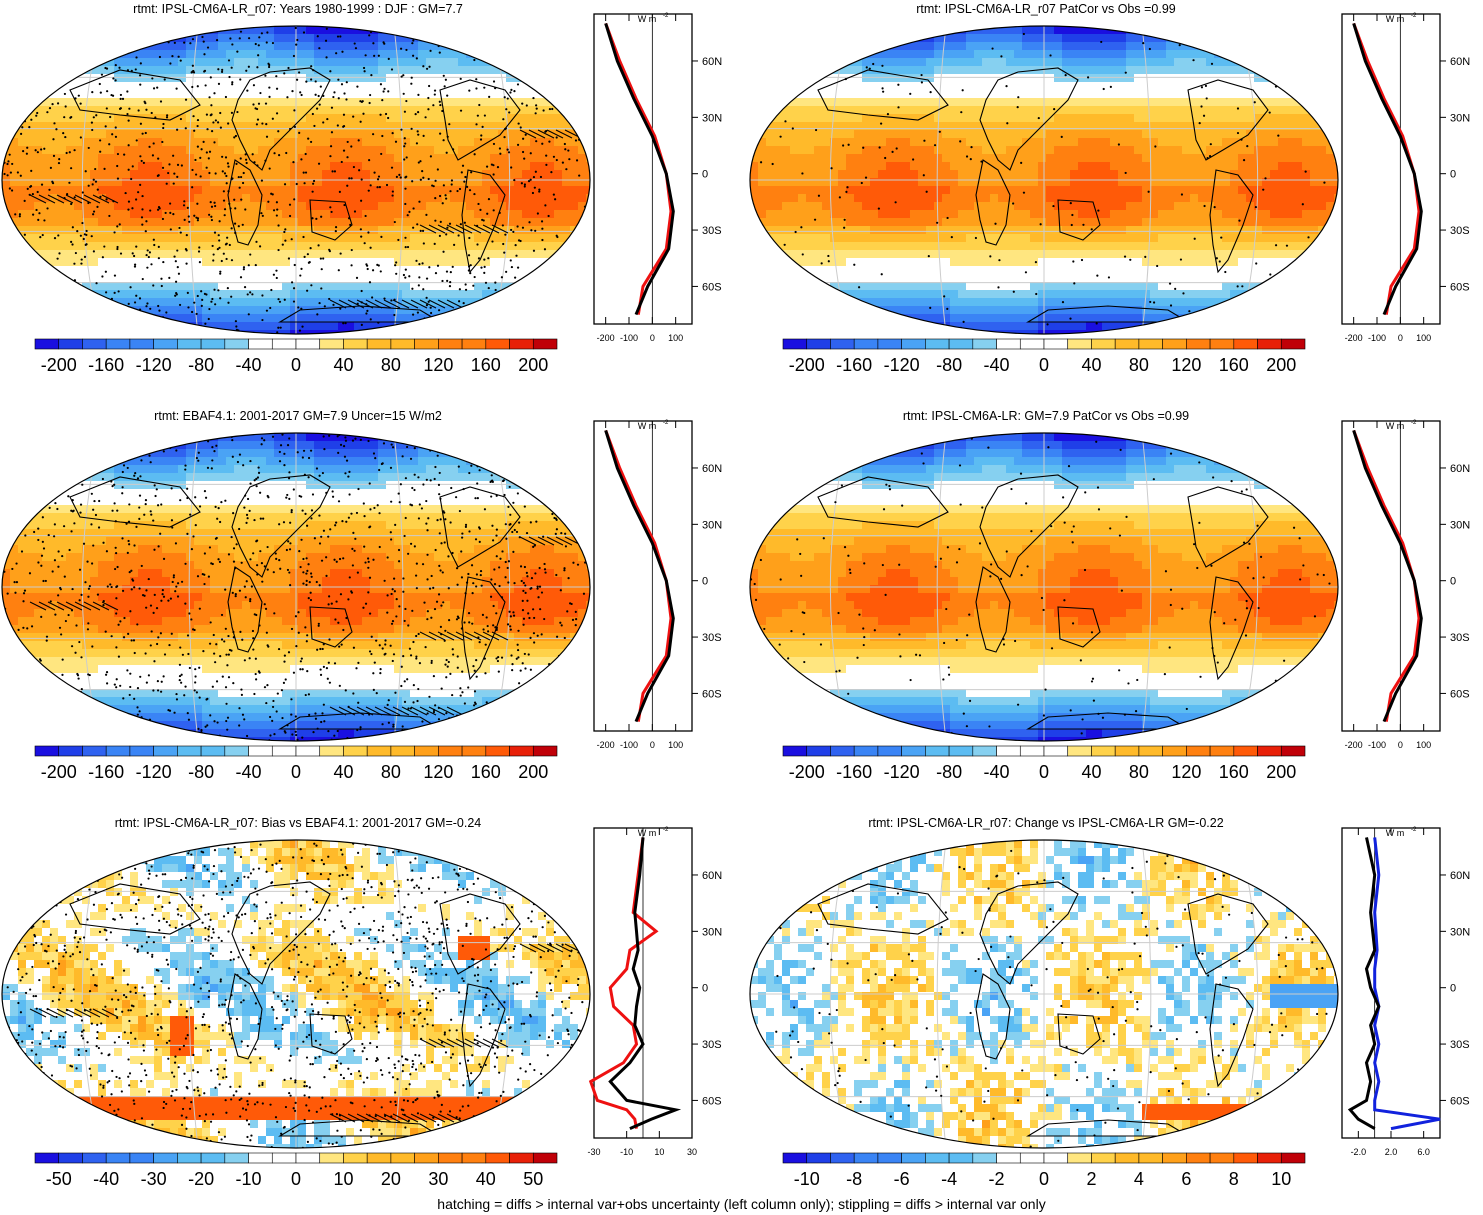 The image size is (1483, 1215). What do you see at coordinates (1391, 1152) in the screenshot?
I see `zonal-xtick: 2.0` at bounding box center [1391, 1152].